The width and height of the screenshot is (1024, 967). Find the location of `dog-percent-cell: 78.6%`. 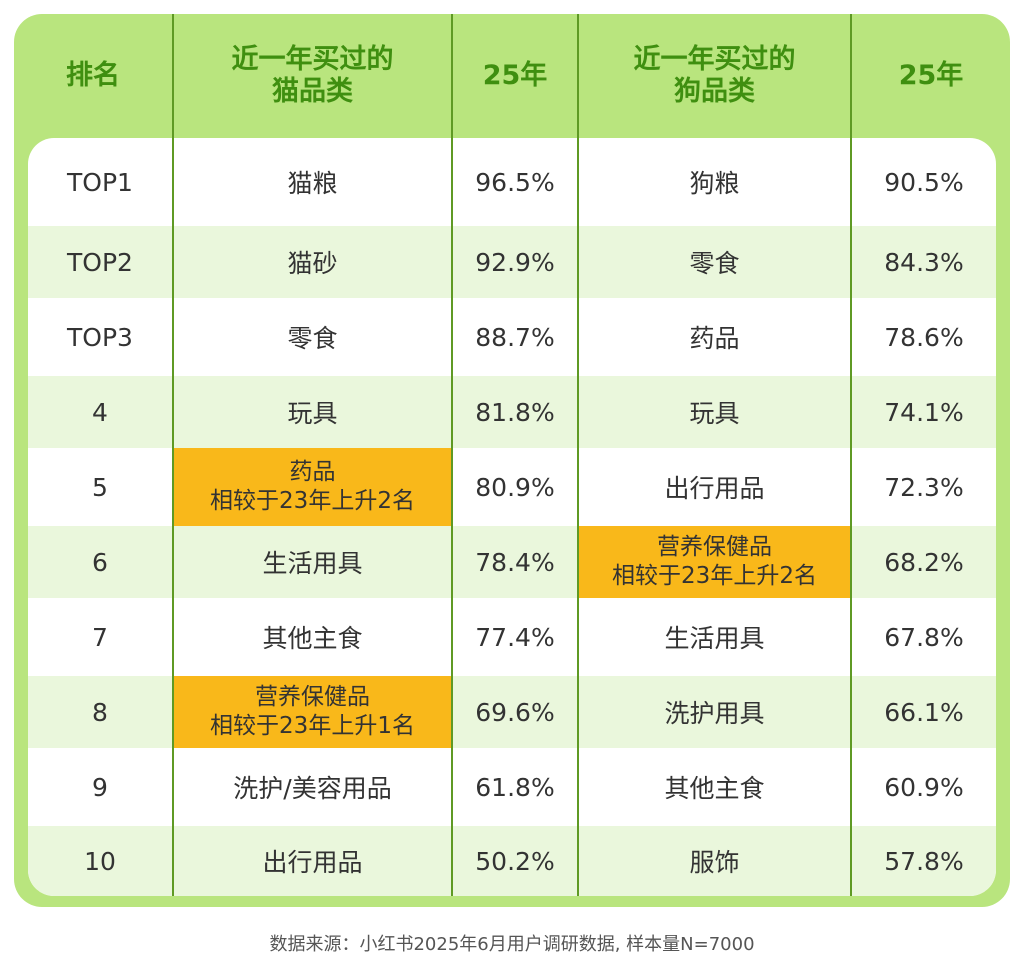

dog-percent-cell: 78.6% is located at coordinates (924, 337).